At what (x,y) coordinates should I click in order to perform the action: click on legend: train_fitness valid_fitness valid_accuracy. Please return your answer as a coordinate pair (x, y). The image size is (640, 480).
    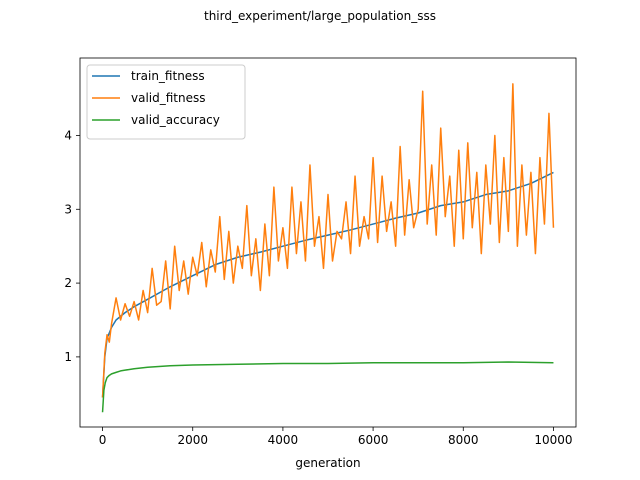
    Looking at the image, I should click on (166, 102).